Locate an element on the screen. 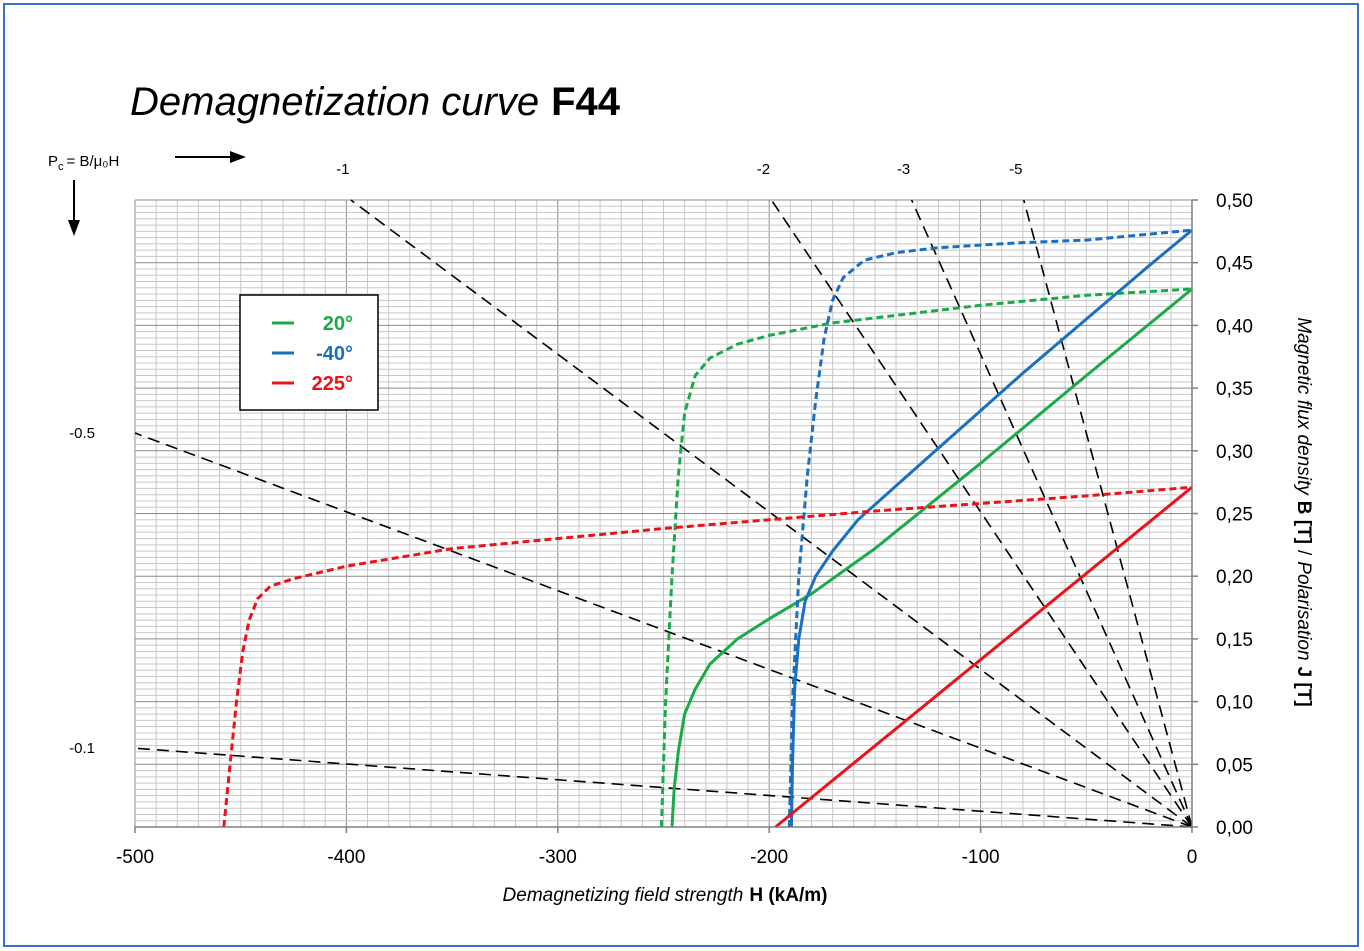 This screenshot has width=1364, height=951. ylabel-part3: / is located at coordinates (1303, 553).